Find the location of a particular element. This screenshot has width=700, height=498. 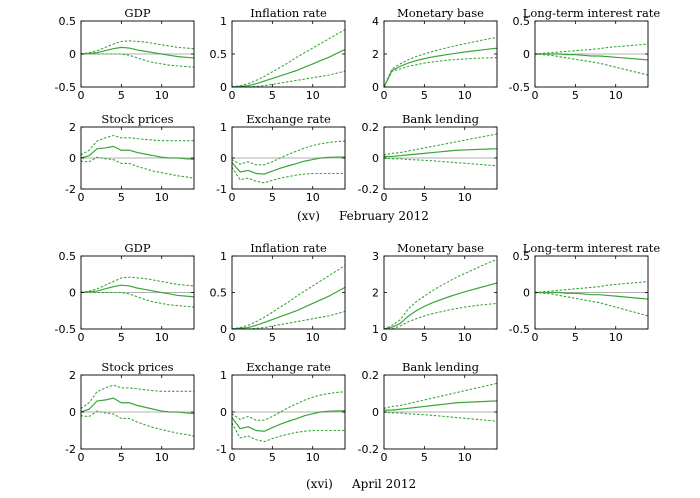

y-tick-label: -1 is located at coordinates (221, 189).